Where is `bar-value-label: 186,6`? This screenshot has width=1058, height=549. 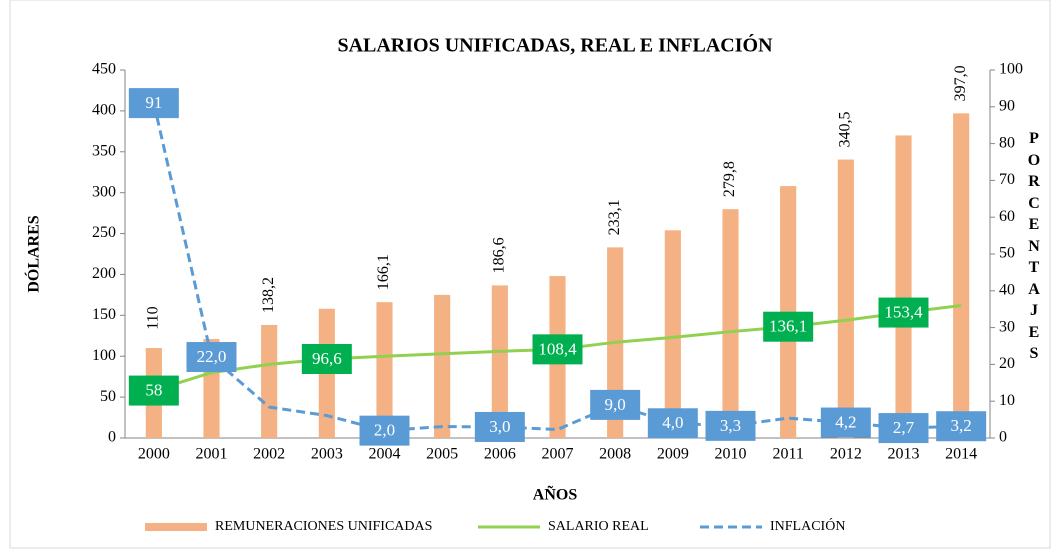
bar-value-label: 186,6 is located at coordinates (499, 255).